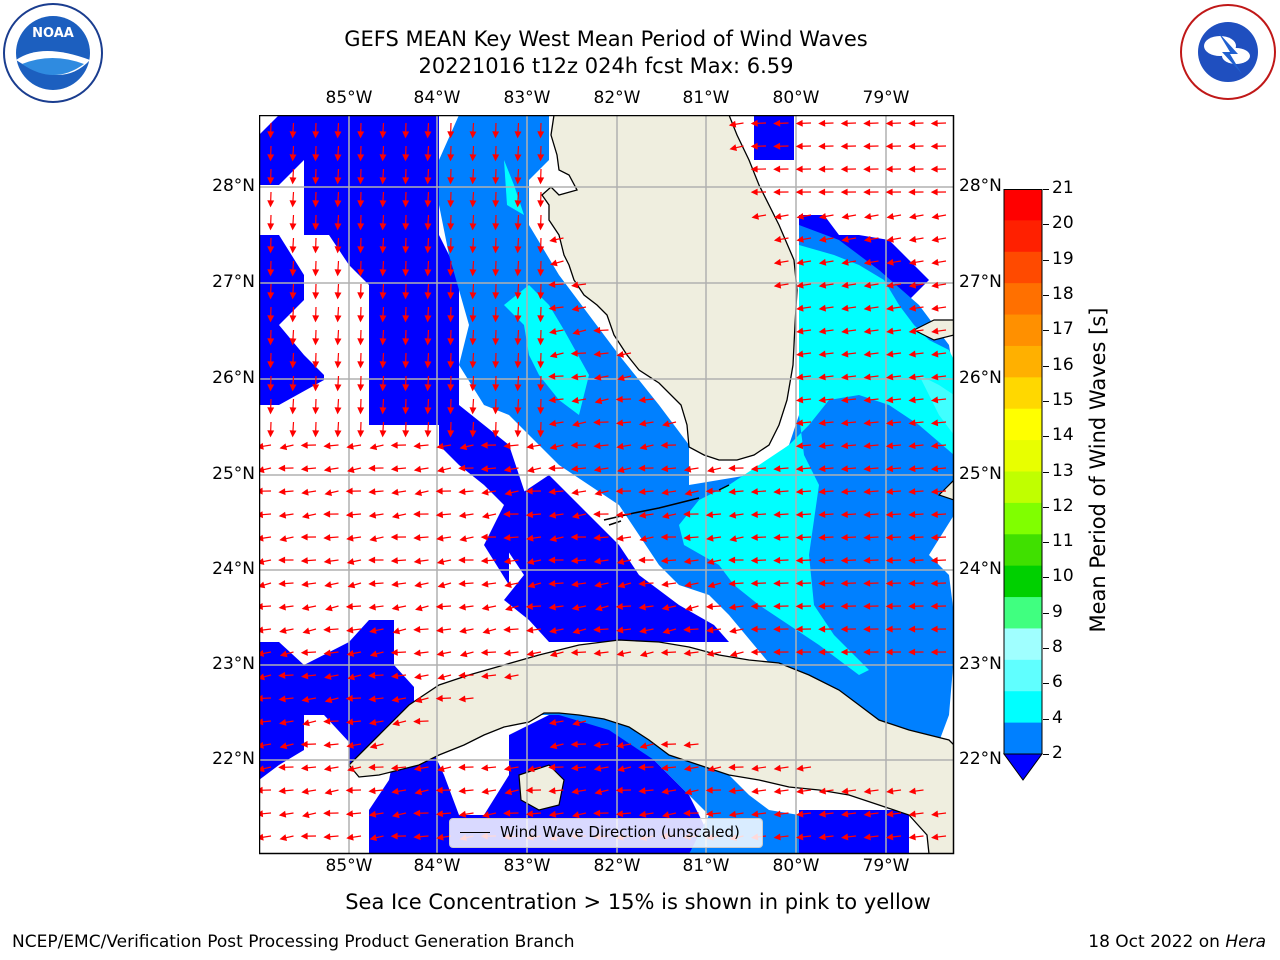  What do you see at coordinates (620, 832) in the screenshot?
I see `legend-label: Wind Wave Direction (unscaled)` at bounding box center [620, 832].